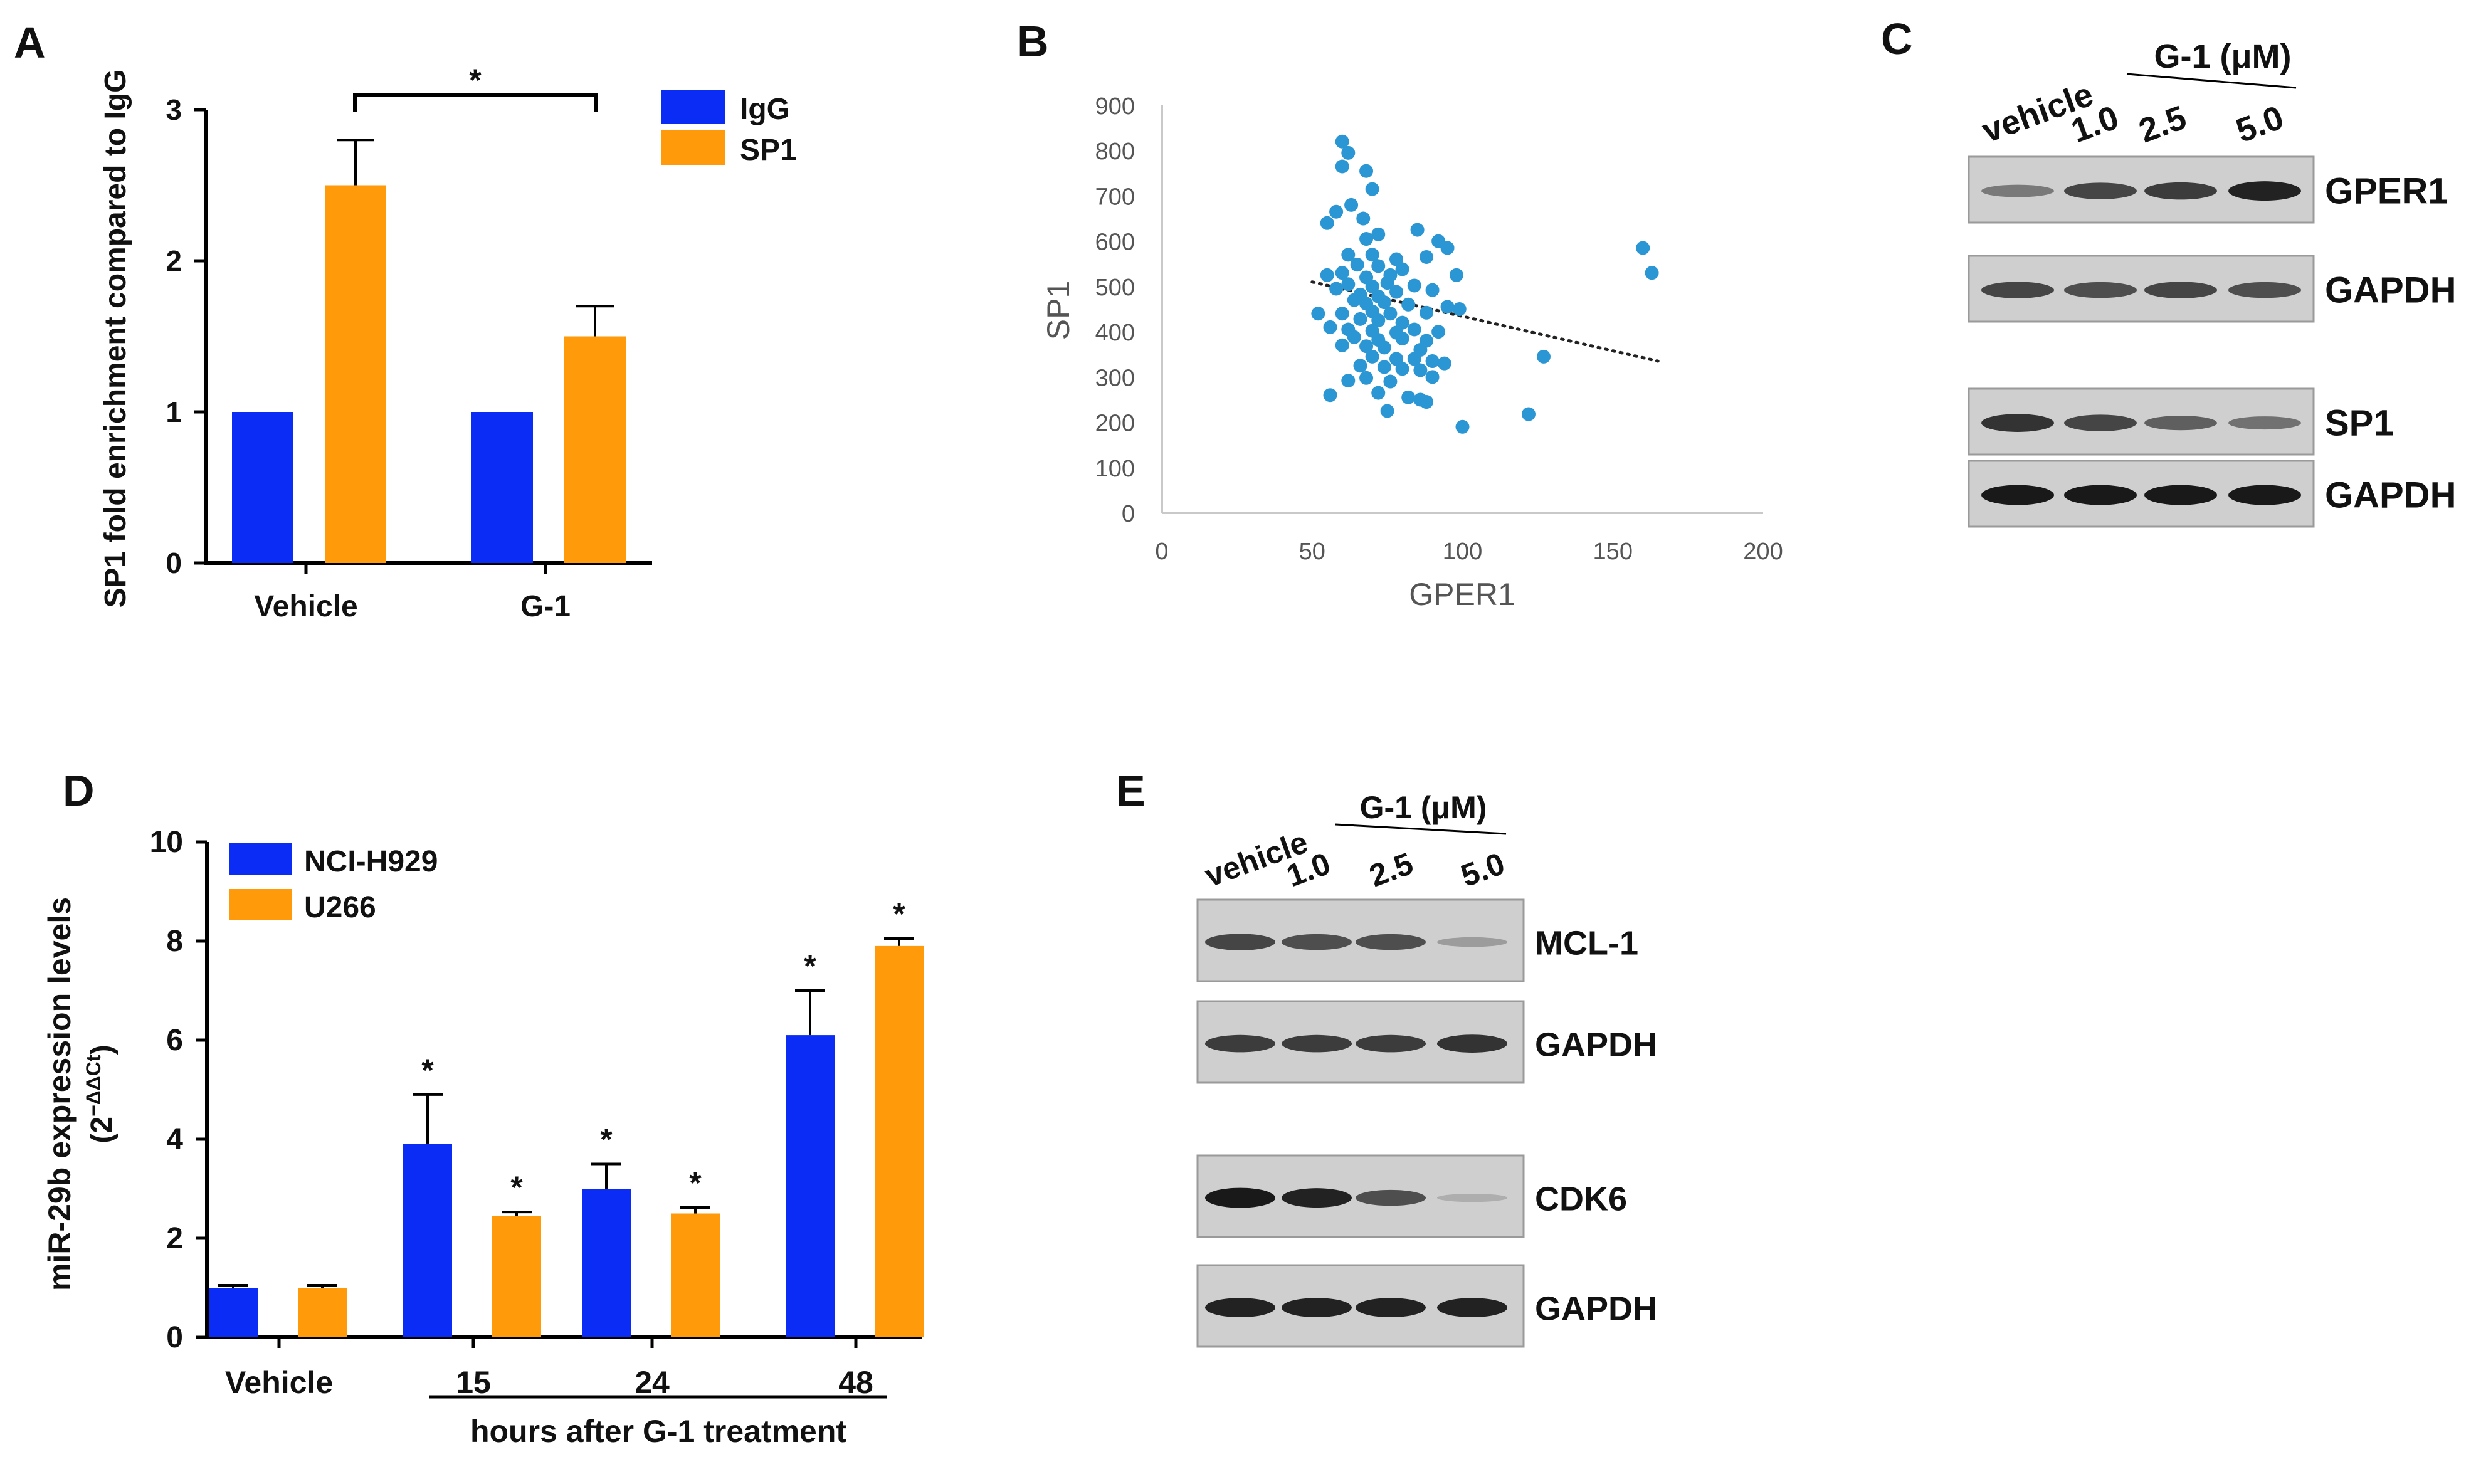 The image size is (2476, 1484). Describe the element at coordinates (340, 907) in the screenshot. I see `d-legend-label-u266: U266` at that location.